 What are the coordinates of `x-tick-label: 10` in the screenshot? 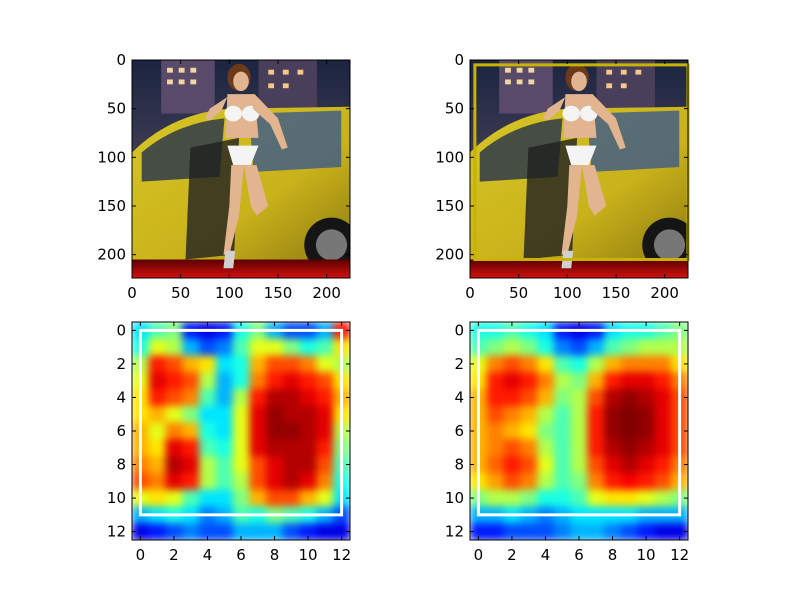 It's located at (308, 555).